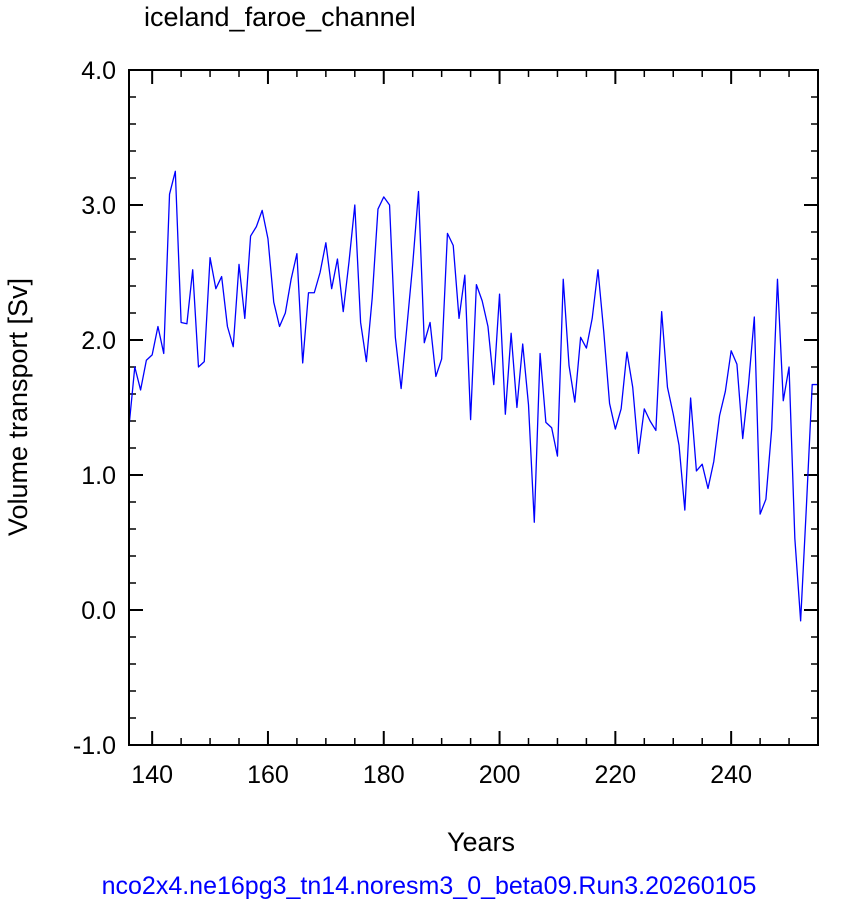  I want to click on y-axis-label: Volume transport [Sv], so click(18, 407).